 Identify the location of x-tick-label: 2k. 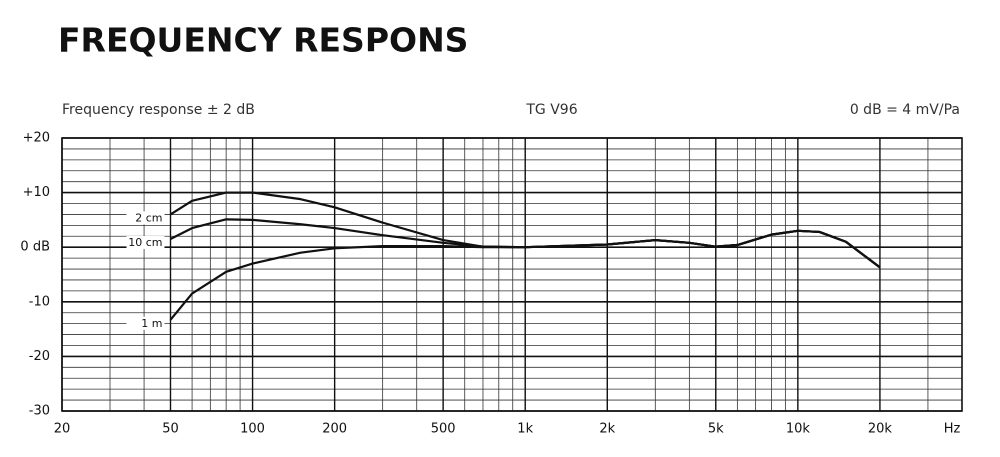
(607, 429).